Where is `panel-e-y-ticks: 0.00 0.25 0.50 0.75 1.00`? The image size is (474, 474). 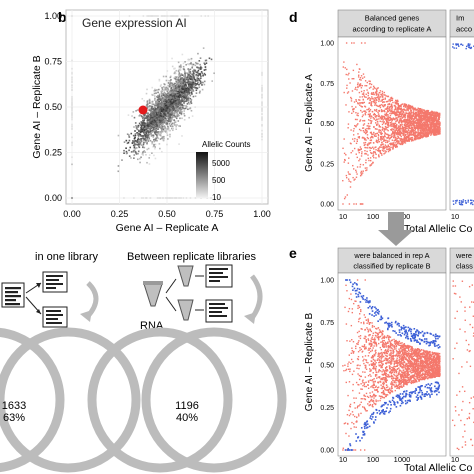 panel-e-y-ticks: 0.00 0.25 0.50 0.75 1.00 is located at coordinates (327, 366).